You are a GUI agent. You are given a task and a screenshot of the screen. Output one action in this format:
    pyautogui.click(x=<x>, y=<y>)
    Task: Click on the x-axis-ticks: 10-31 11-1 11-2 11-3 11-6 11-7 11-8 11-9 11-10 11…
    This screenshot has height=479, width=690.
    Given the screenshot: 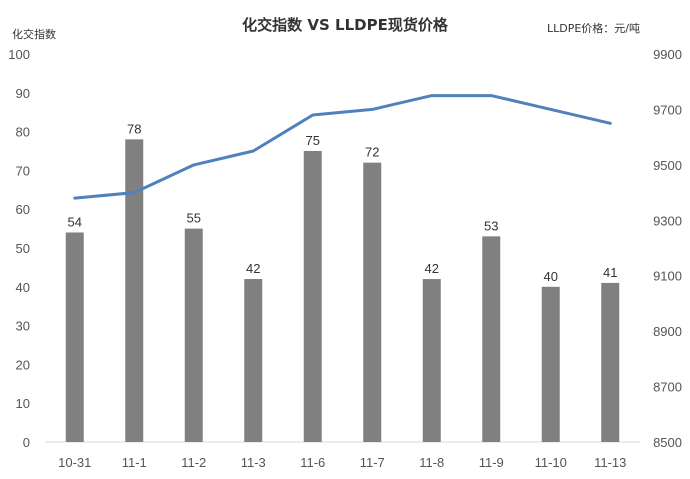 What is the action you would take?
    pyautogui.click(x=342, y=462)
    